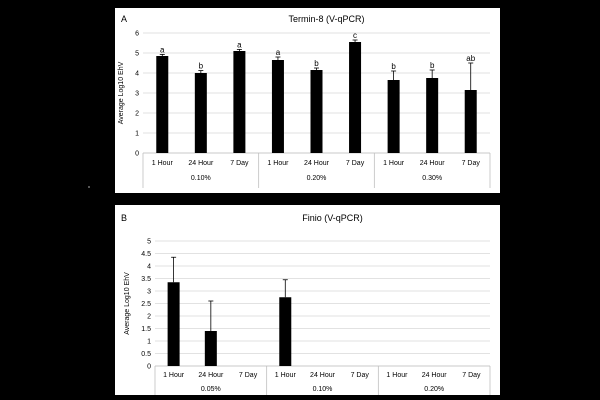 Image resolution: width=600 pixels, height=400 pixels. I want to click on chart-b-group-label: 0.20%, so click(434, 389).